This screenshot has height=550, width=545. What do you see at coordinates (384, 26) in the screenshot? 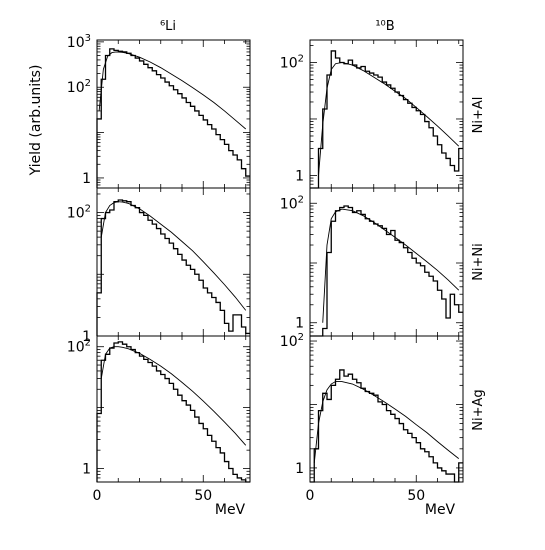
I see `column-title-b10: ¹⁰B` at bounding box center [384, 26].